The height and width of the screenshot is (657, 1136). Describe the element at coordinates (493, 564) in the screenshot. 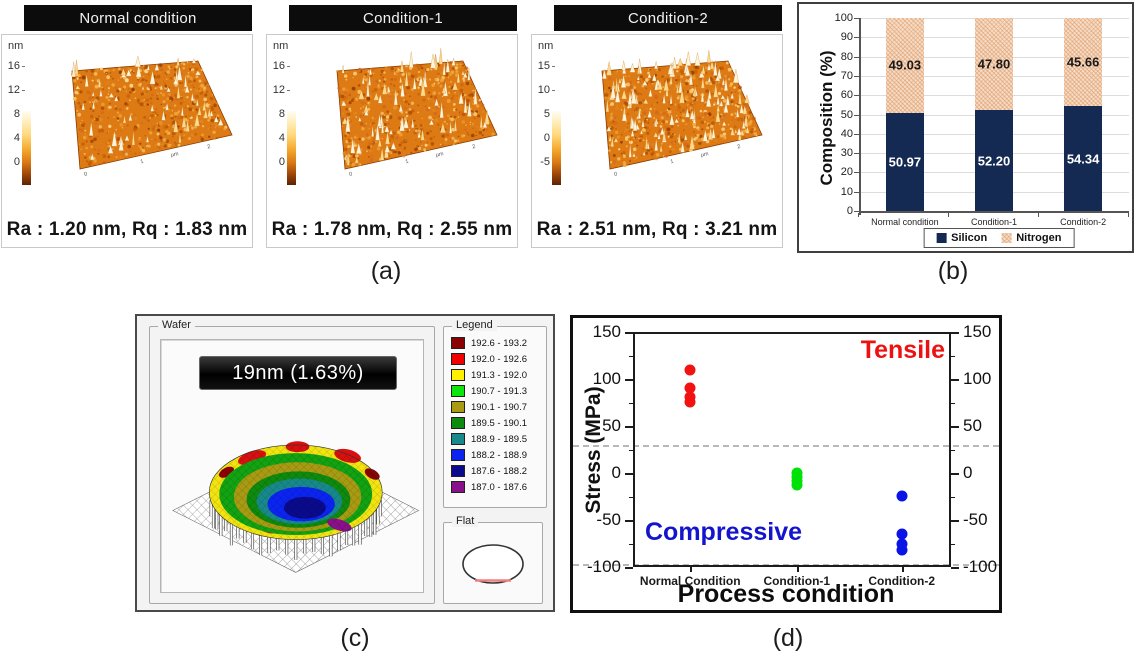

I see `wafer-flat-icon` at that location.